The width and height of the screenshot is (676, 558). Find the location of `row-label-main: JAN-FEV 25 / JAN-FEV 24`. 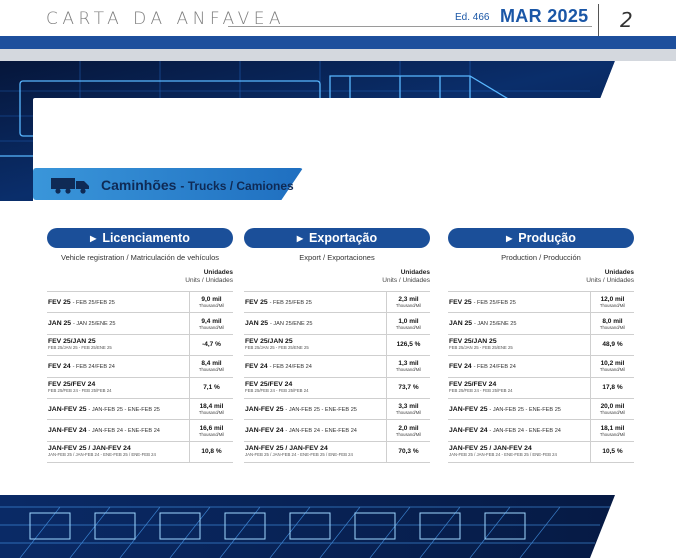

row-label-main: JAN-FEV 25 / JAN-FEV 24 is located at coordinates (118, 448).